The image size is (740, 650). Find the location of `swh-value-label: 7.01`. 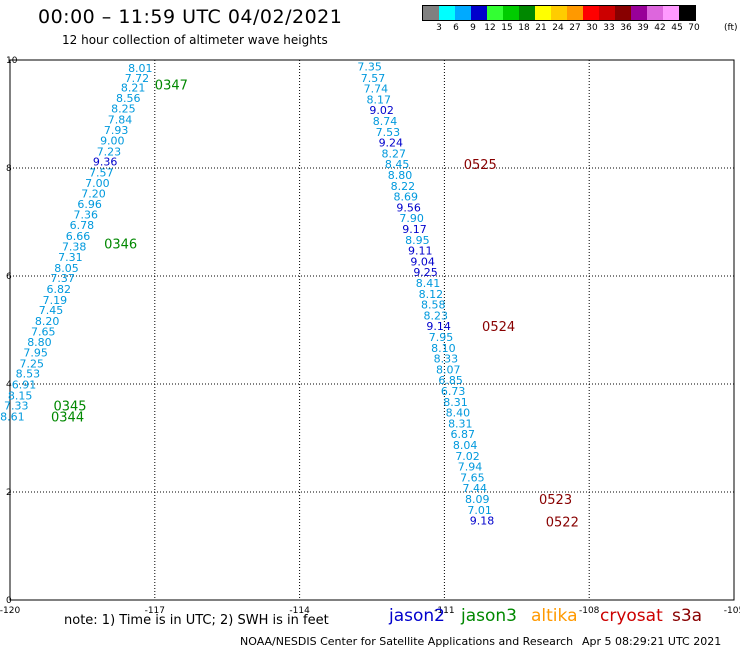

swh-value-label: 7.01 is located at coordinates (479, 510).